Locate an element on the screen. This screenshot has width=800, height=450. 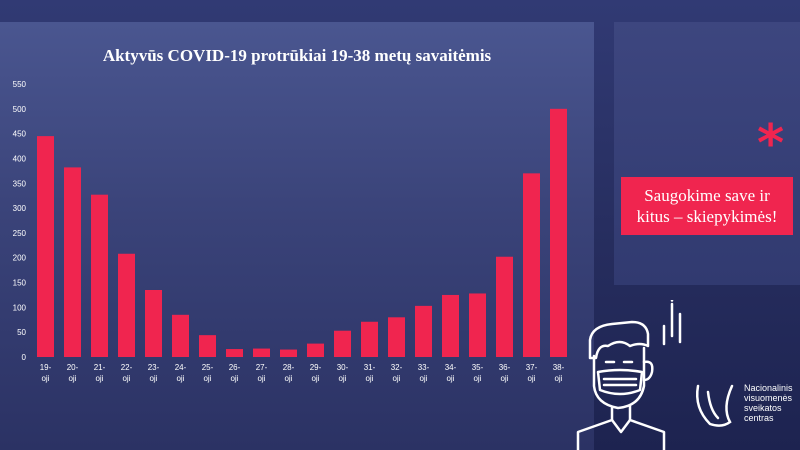
x-tick-label-line: 22- is located at coordinates (127, 367).